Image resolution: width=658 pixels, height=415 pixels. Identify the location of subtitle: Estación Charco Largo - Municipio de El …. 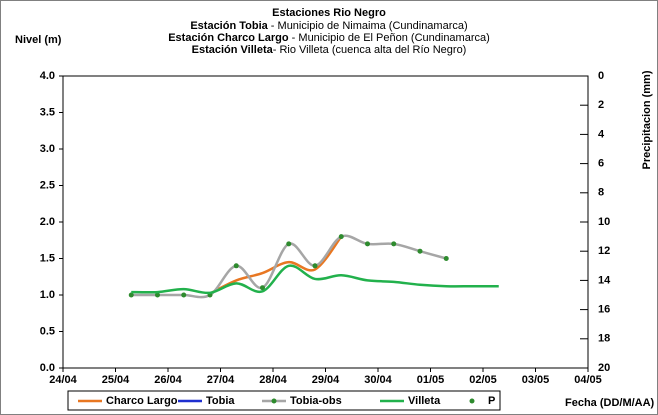
(329, 38).